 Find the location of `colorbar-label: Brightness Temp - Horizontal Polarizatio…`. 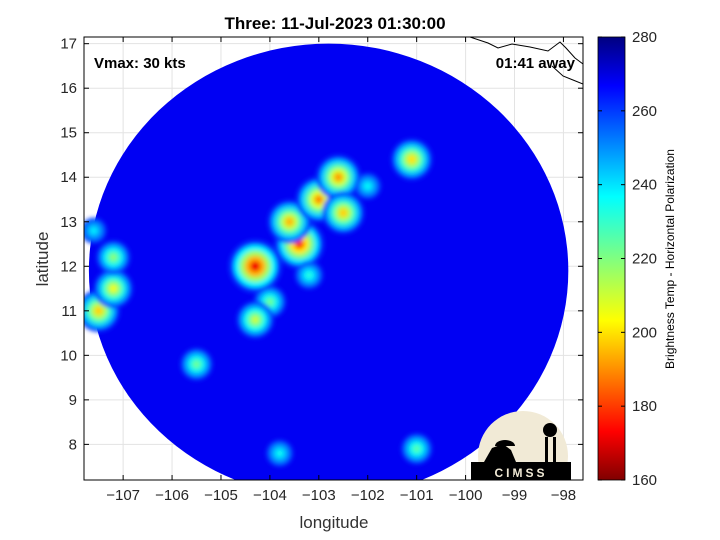

colorbar-label: Brightness Temp - Horizontal Polarizatio… is located at coordinates (670, 259).